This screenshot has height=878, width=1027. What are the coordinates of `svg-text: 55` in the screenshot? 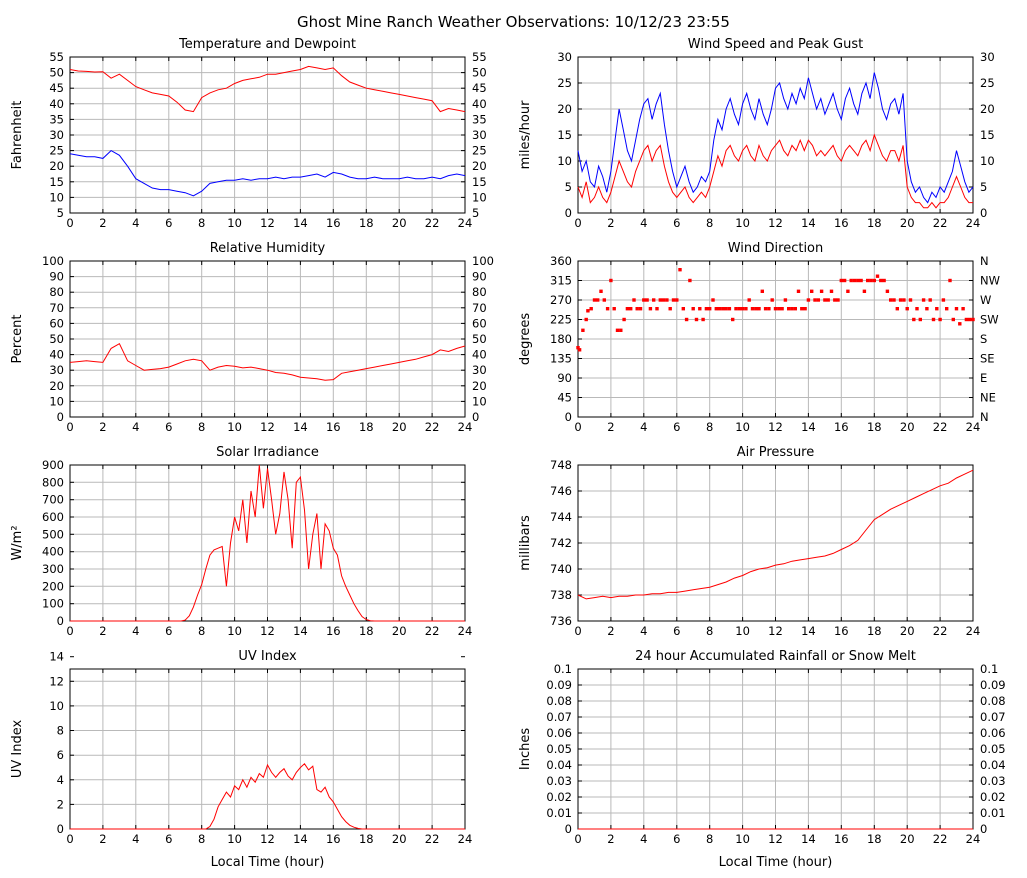 It's located at (56, 57).